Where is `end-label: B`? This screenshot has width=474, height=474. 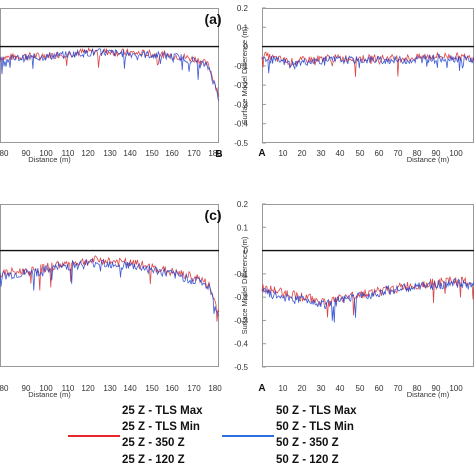
end-label: B is located at coordinates (218, 154).